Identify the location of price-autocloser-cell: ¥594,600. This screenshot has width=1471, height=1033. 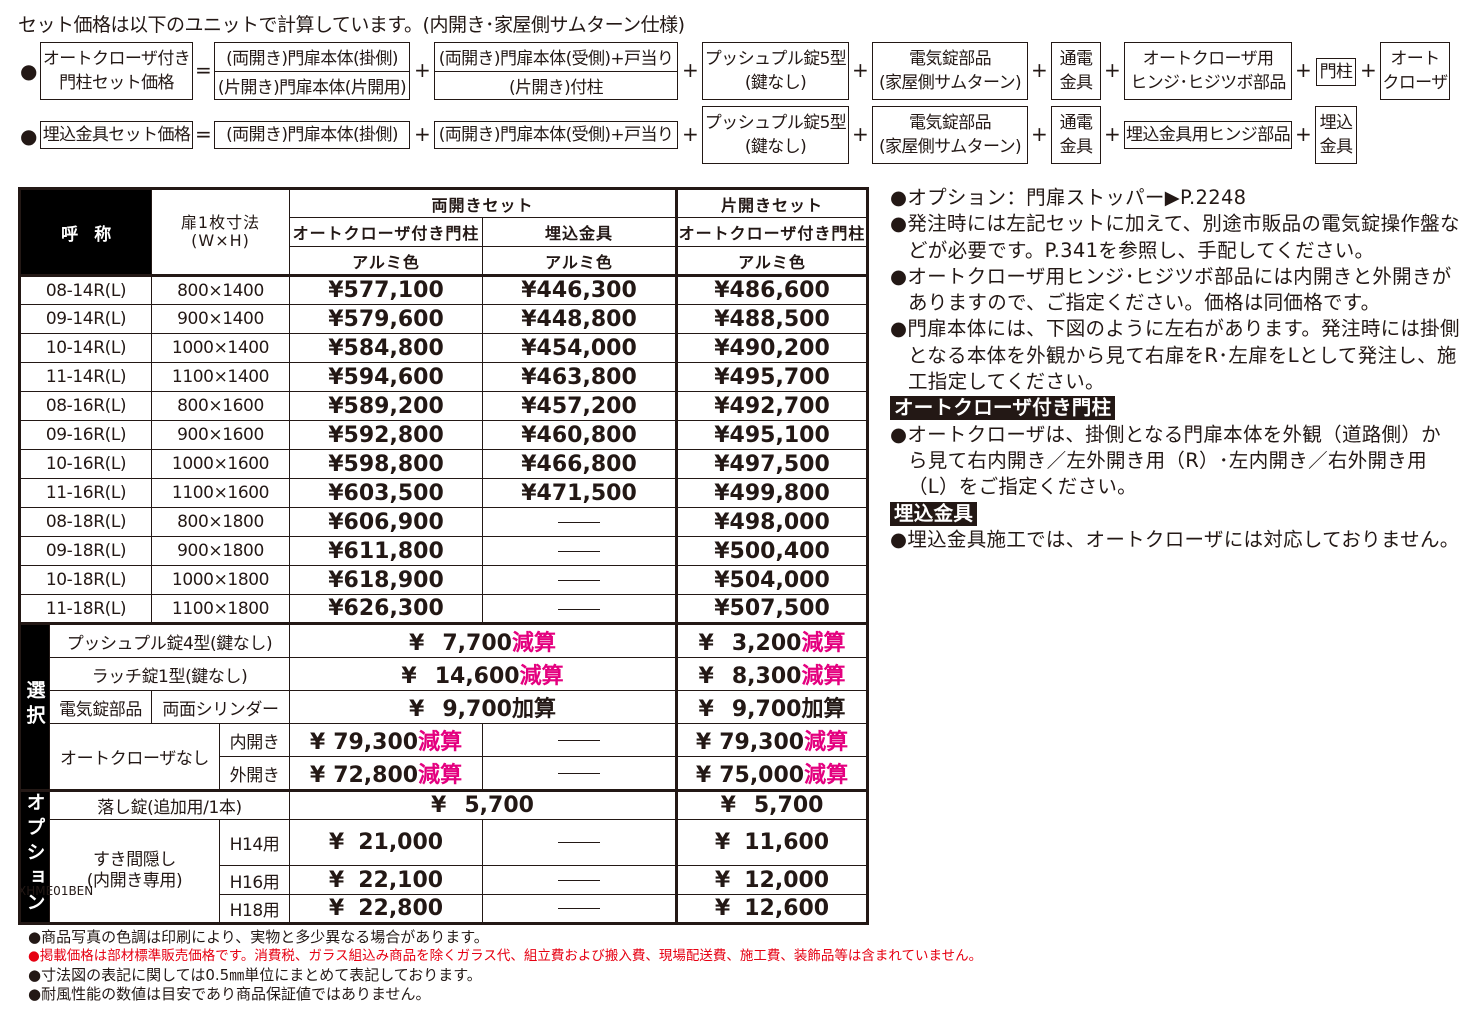
(386, 377).